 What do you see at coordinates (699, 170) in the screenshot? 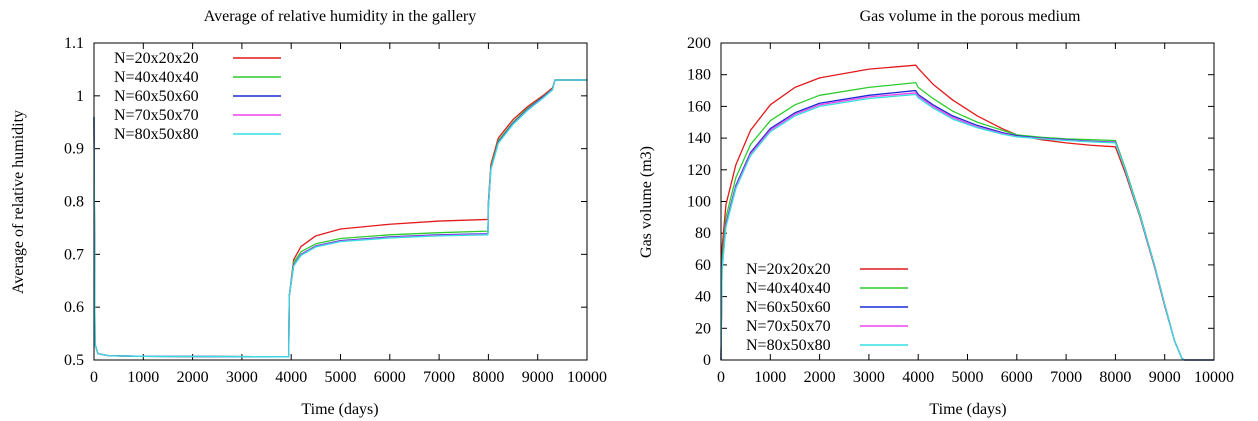
I see `y-tick-label: 120` at bounding box center [699, 170].